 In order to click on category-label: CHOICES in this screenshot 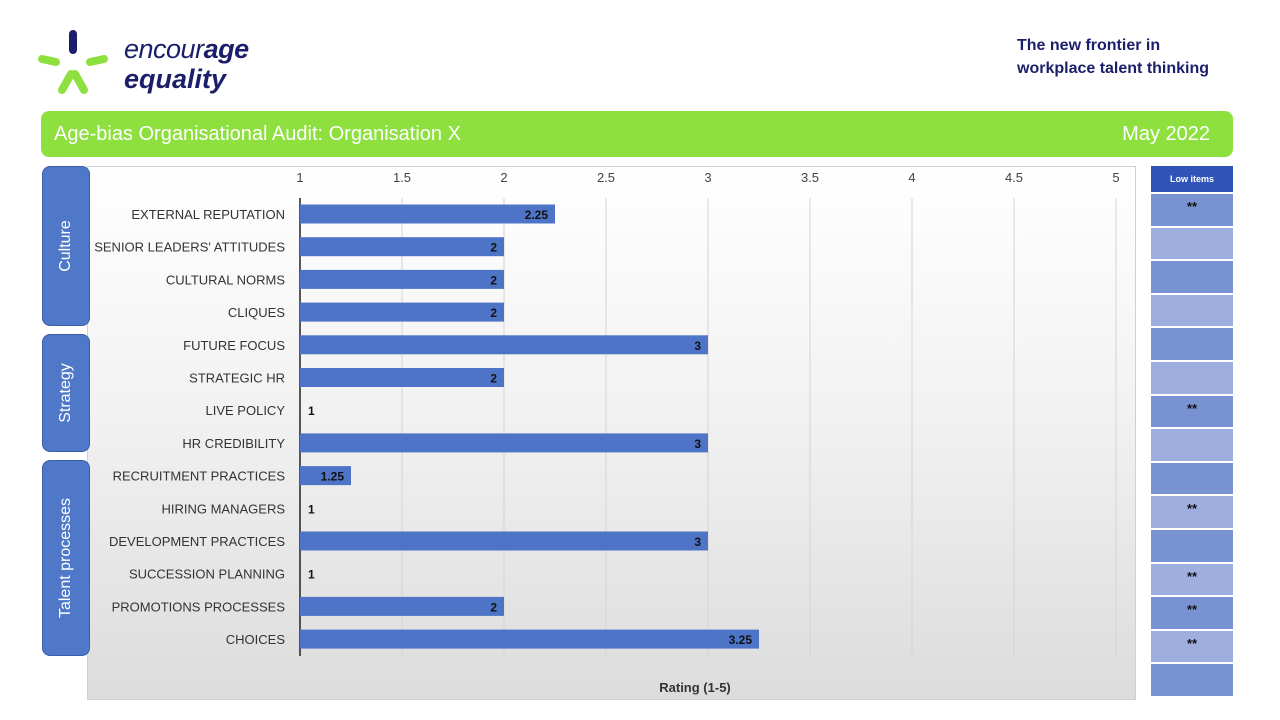, I will do `click(256, 639)`.